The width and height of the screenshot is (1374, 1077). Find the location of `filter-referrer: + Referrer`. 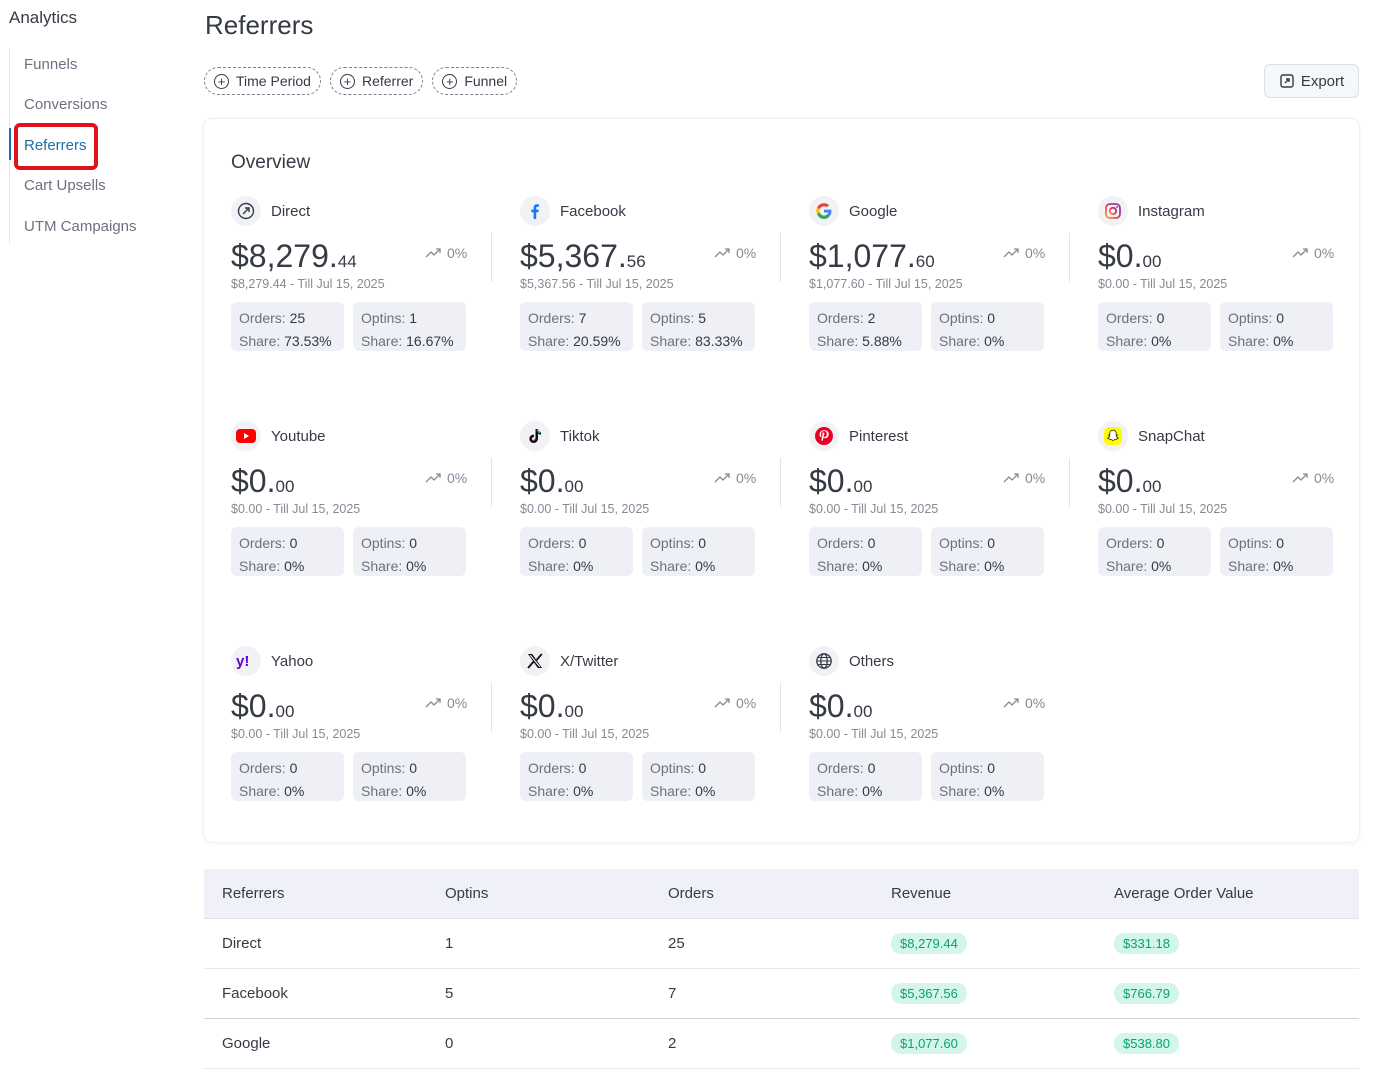

filter-referrer: + Referrer is located at coordinates (376, 81).